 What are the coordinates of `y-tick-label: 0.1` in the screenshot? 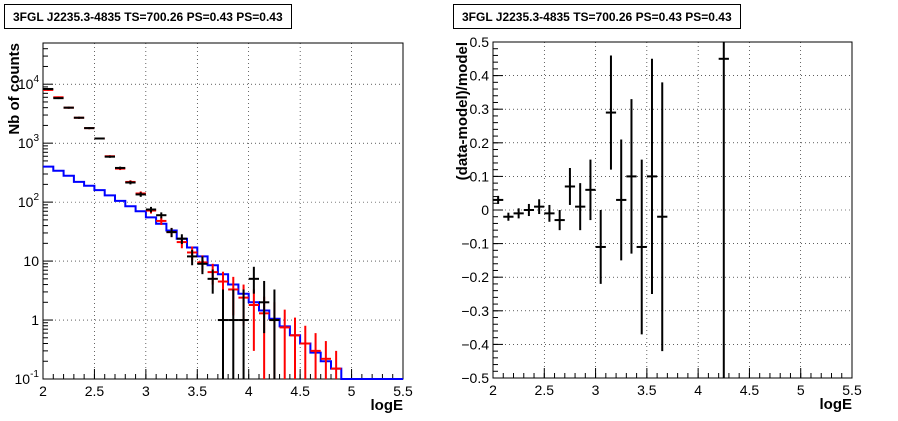 It's located at (480, 176).